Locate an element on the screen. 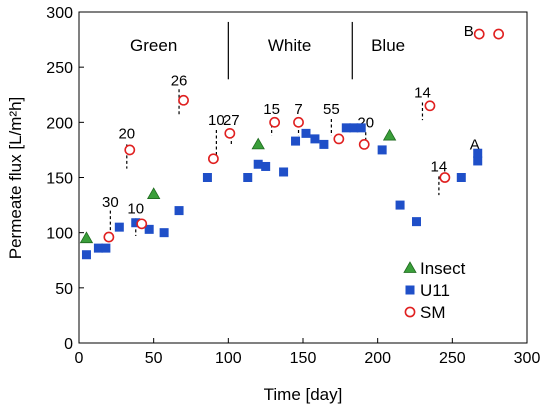 The height and width of the screenshot is (408, 550). x-tick-label: 300 is located at coordinates (527, 358).